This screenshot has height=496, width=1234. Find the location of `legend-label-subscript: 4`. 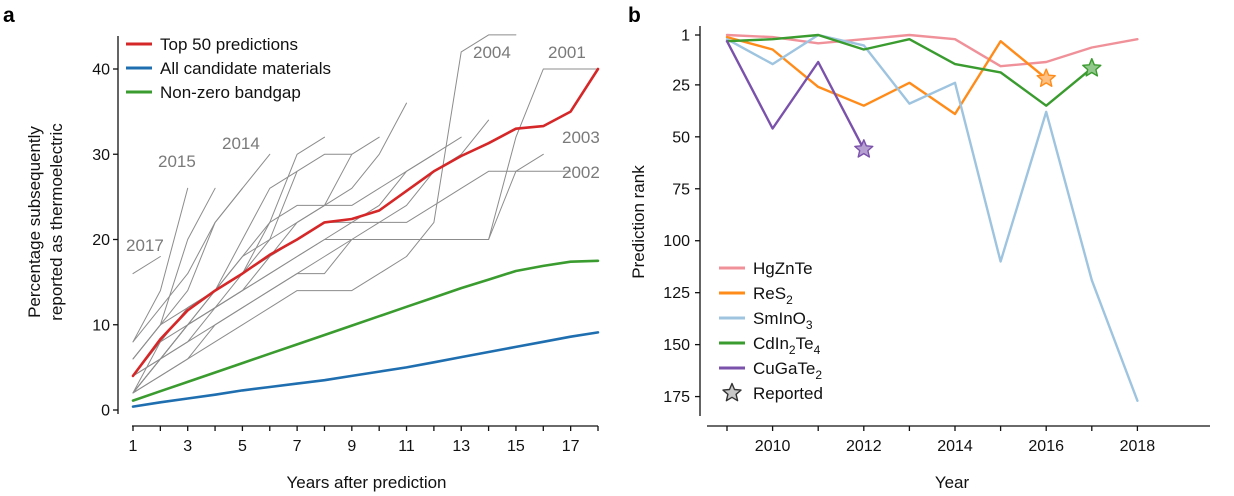

legend-label-subscript: 4 is located at coordinates (817, 350).